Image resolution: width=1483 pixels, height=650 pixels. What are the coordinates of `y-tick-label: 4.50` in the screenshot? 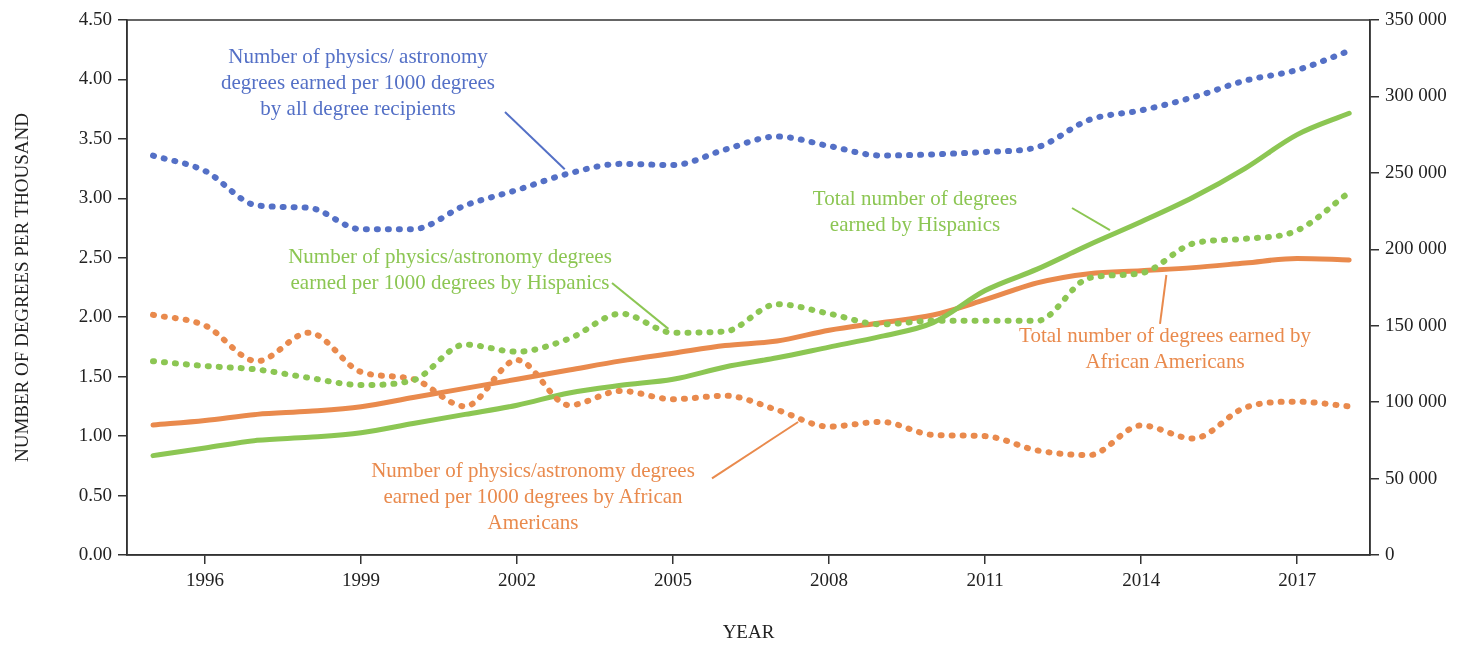 It's located at (95, 18).